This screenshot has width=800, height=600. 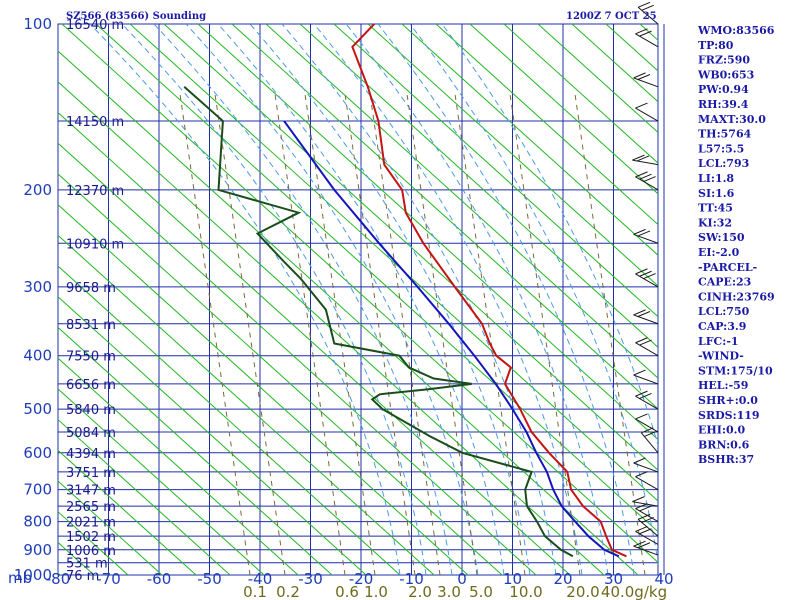 What do you see at coordinates (726, 459) in the screenshot?
I see `stability-index: BSHR:37` at bounding box center [726, 459].